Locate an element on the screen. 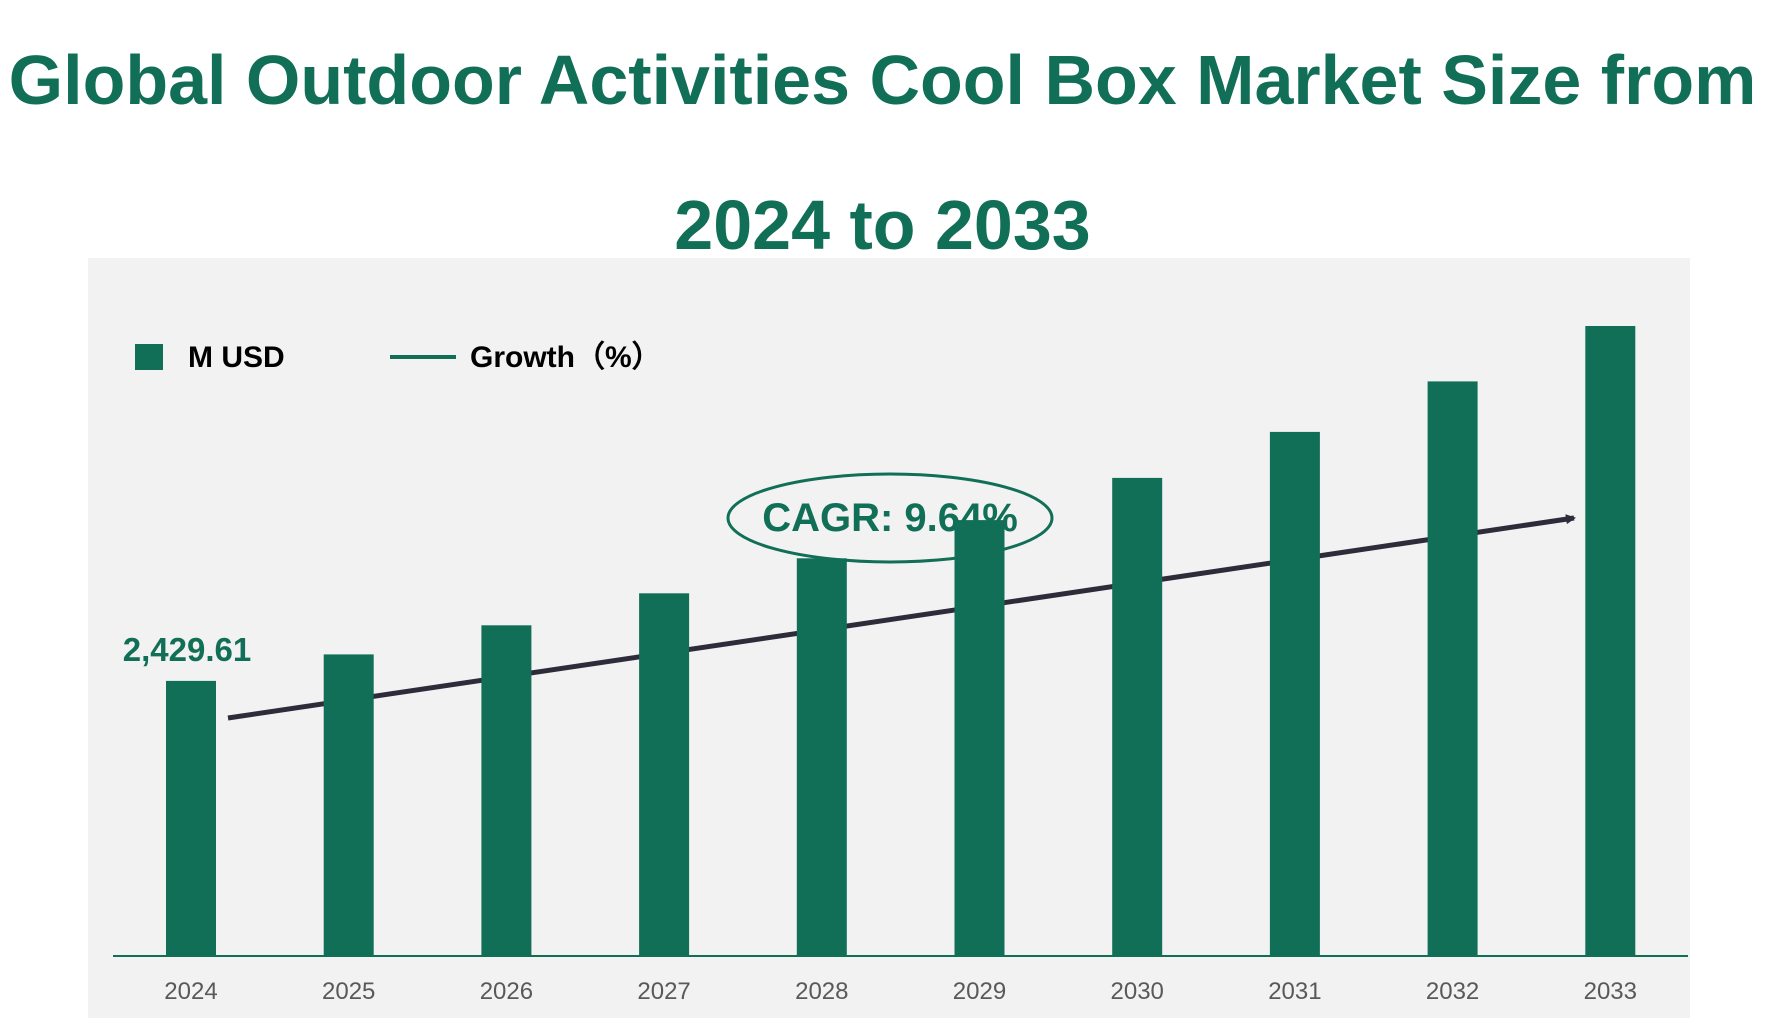 This screenshot has width=1765, height=1033. cagr-annotation: CAGR: 9.64% is located at coordinates (890, 518).